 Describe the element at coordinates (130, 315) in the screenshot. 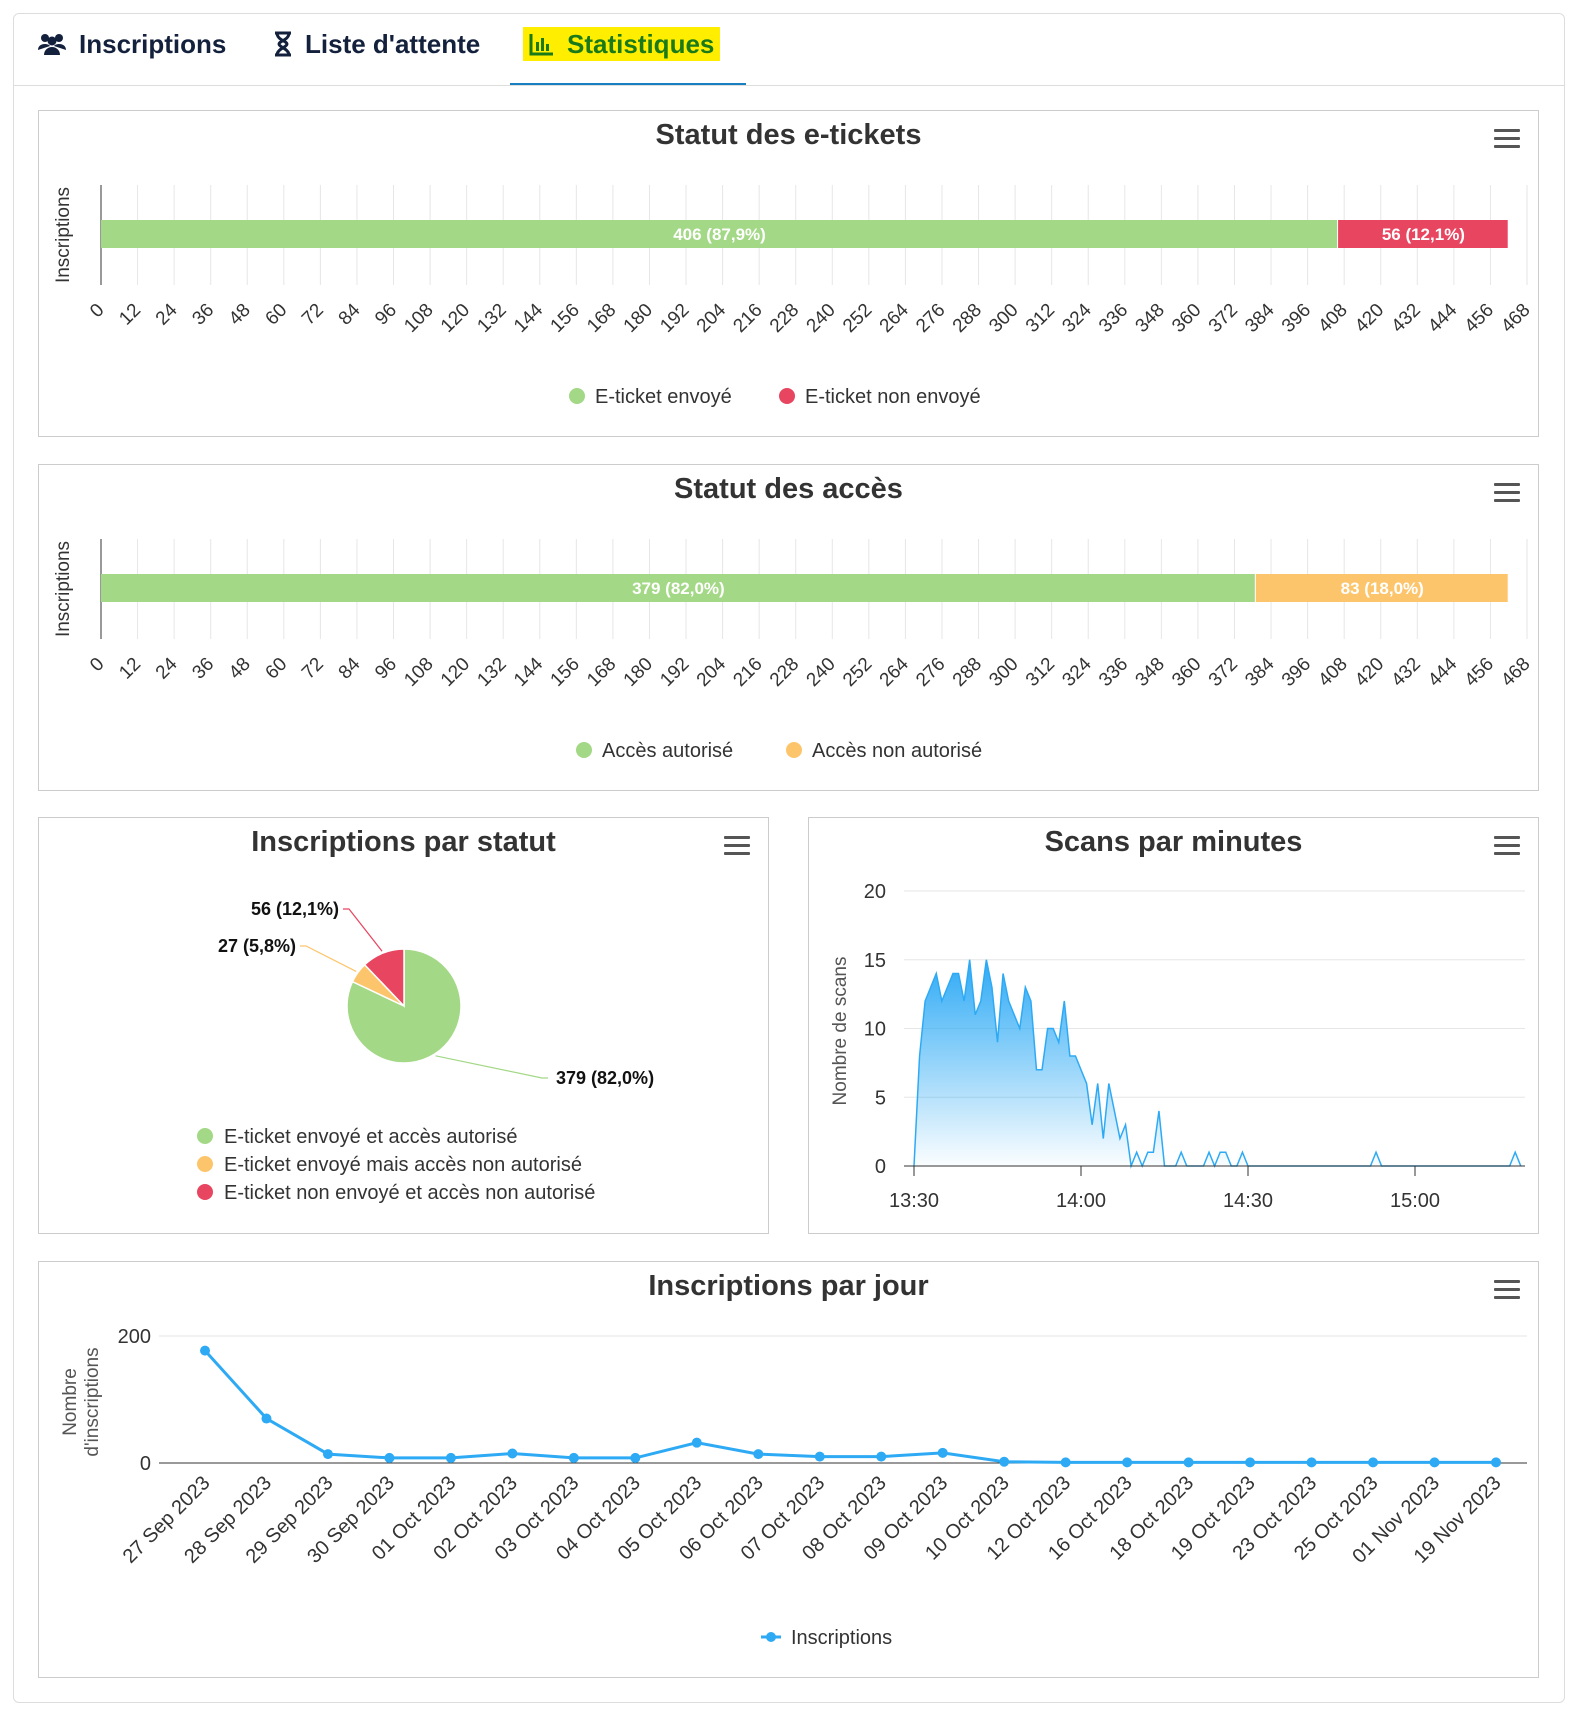

I see `x-tick-label: 12` at that location.